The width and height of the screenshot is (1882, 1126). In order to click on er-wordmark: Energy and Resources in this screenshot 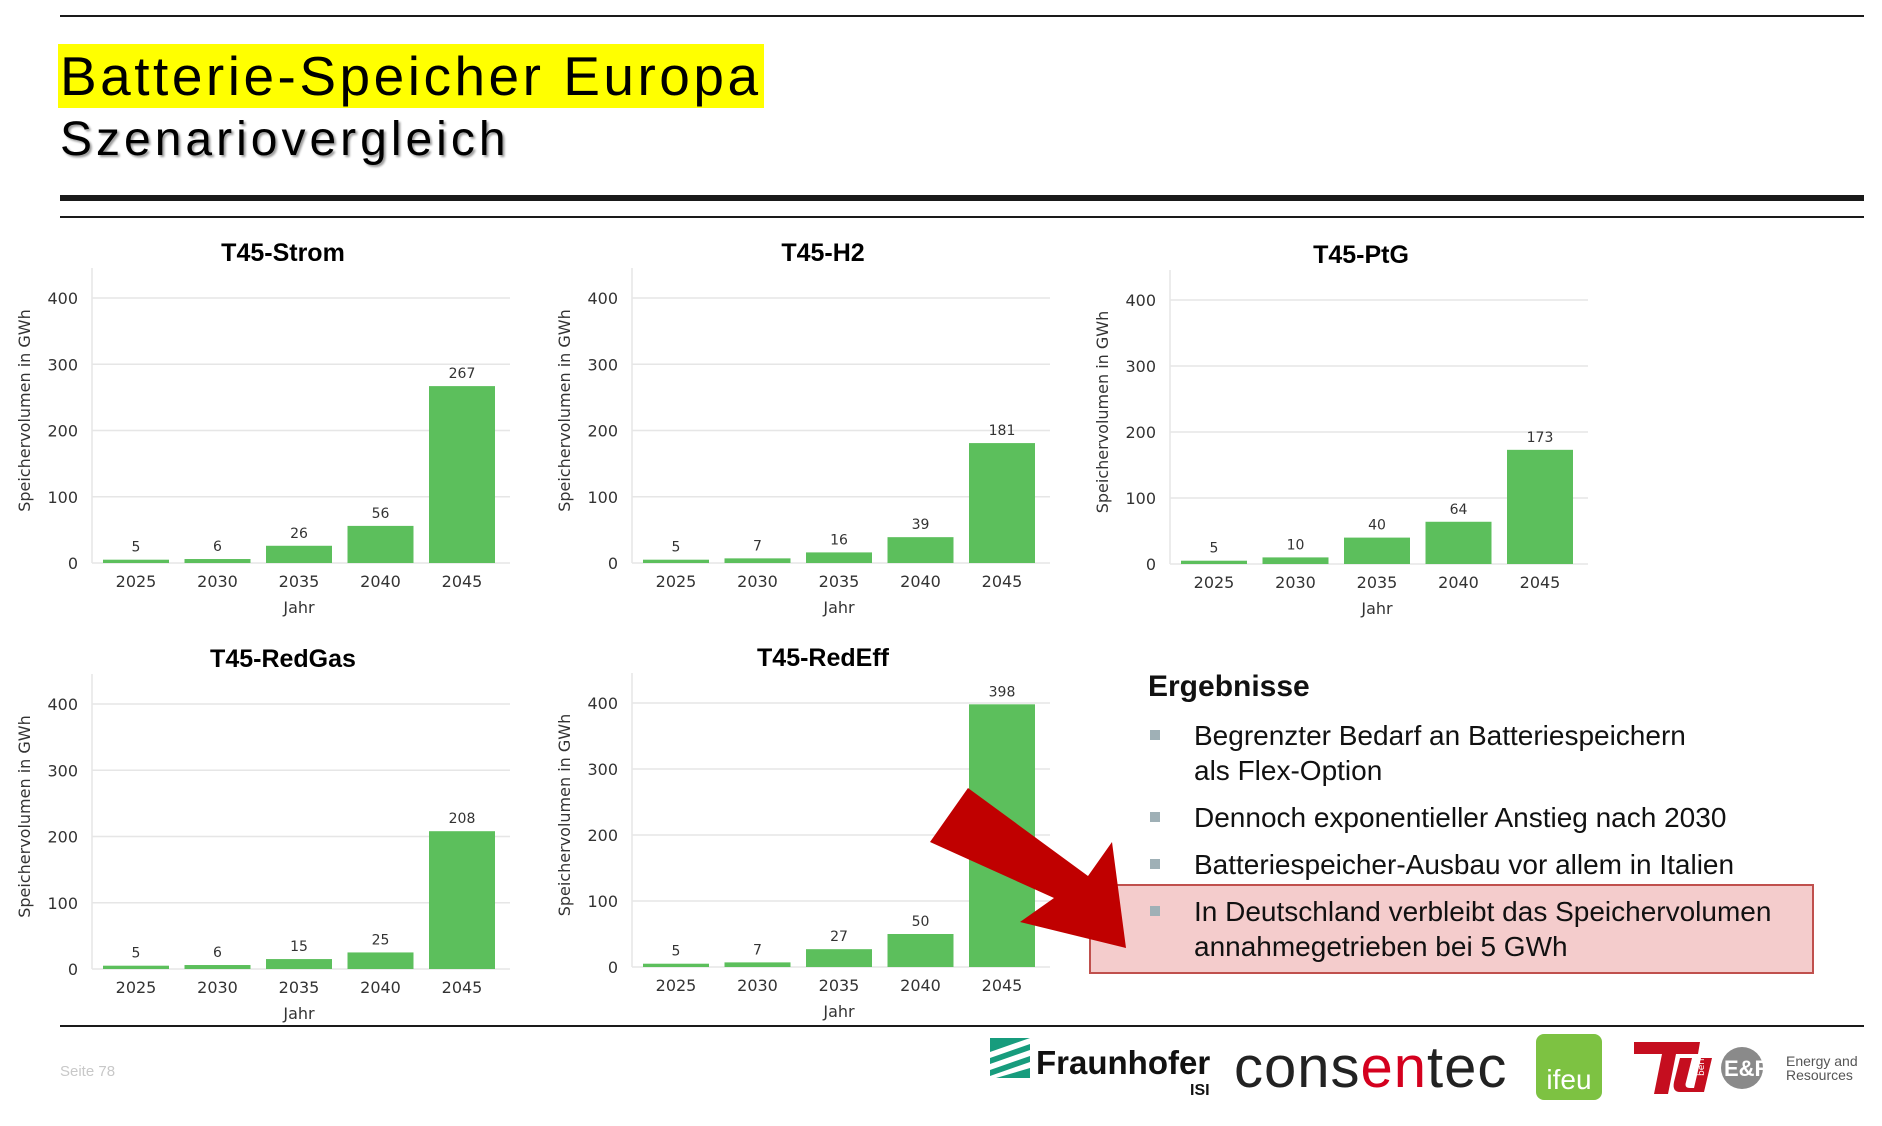, I will do `click(1822, 1068)`.